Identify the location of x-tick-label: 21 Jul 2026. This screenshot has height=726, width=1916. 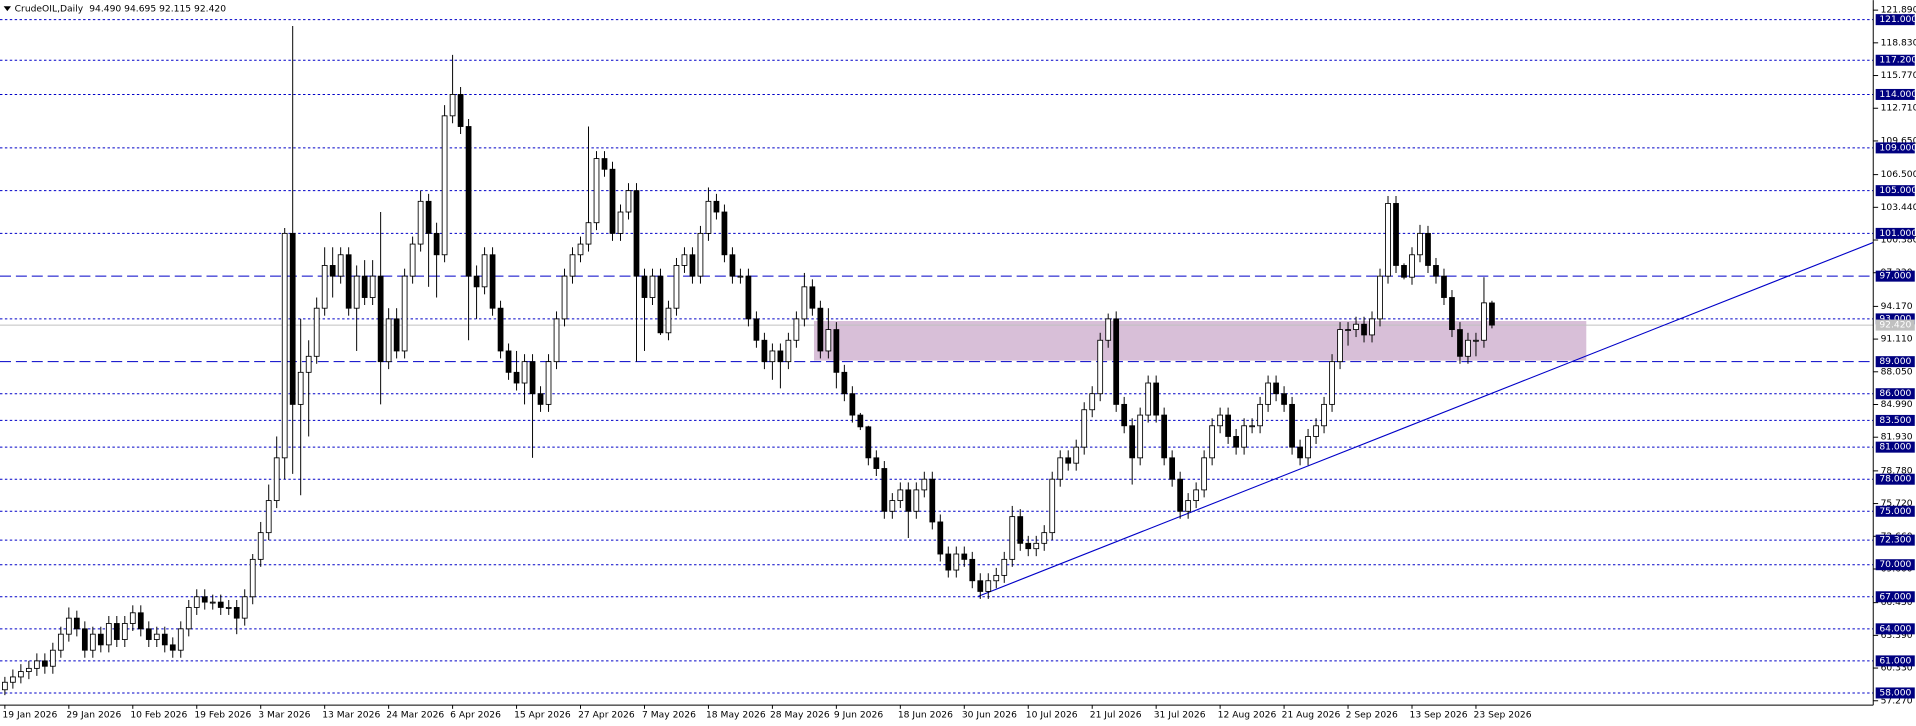
(1116, 714).